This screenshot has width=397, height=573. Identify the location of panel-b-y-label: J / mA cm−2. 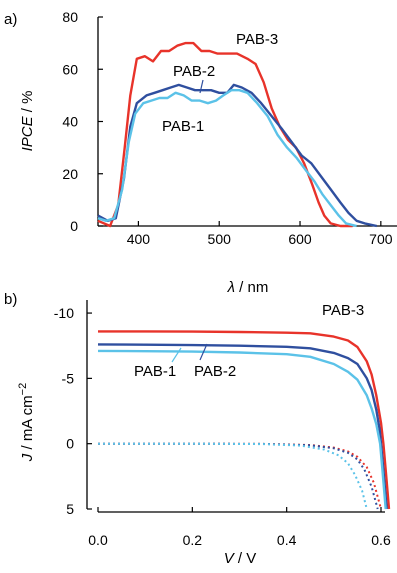
(26, 422).